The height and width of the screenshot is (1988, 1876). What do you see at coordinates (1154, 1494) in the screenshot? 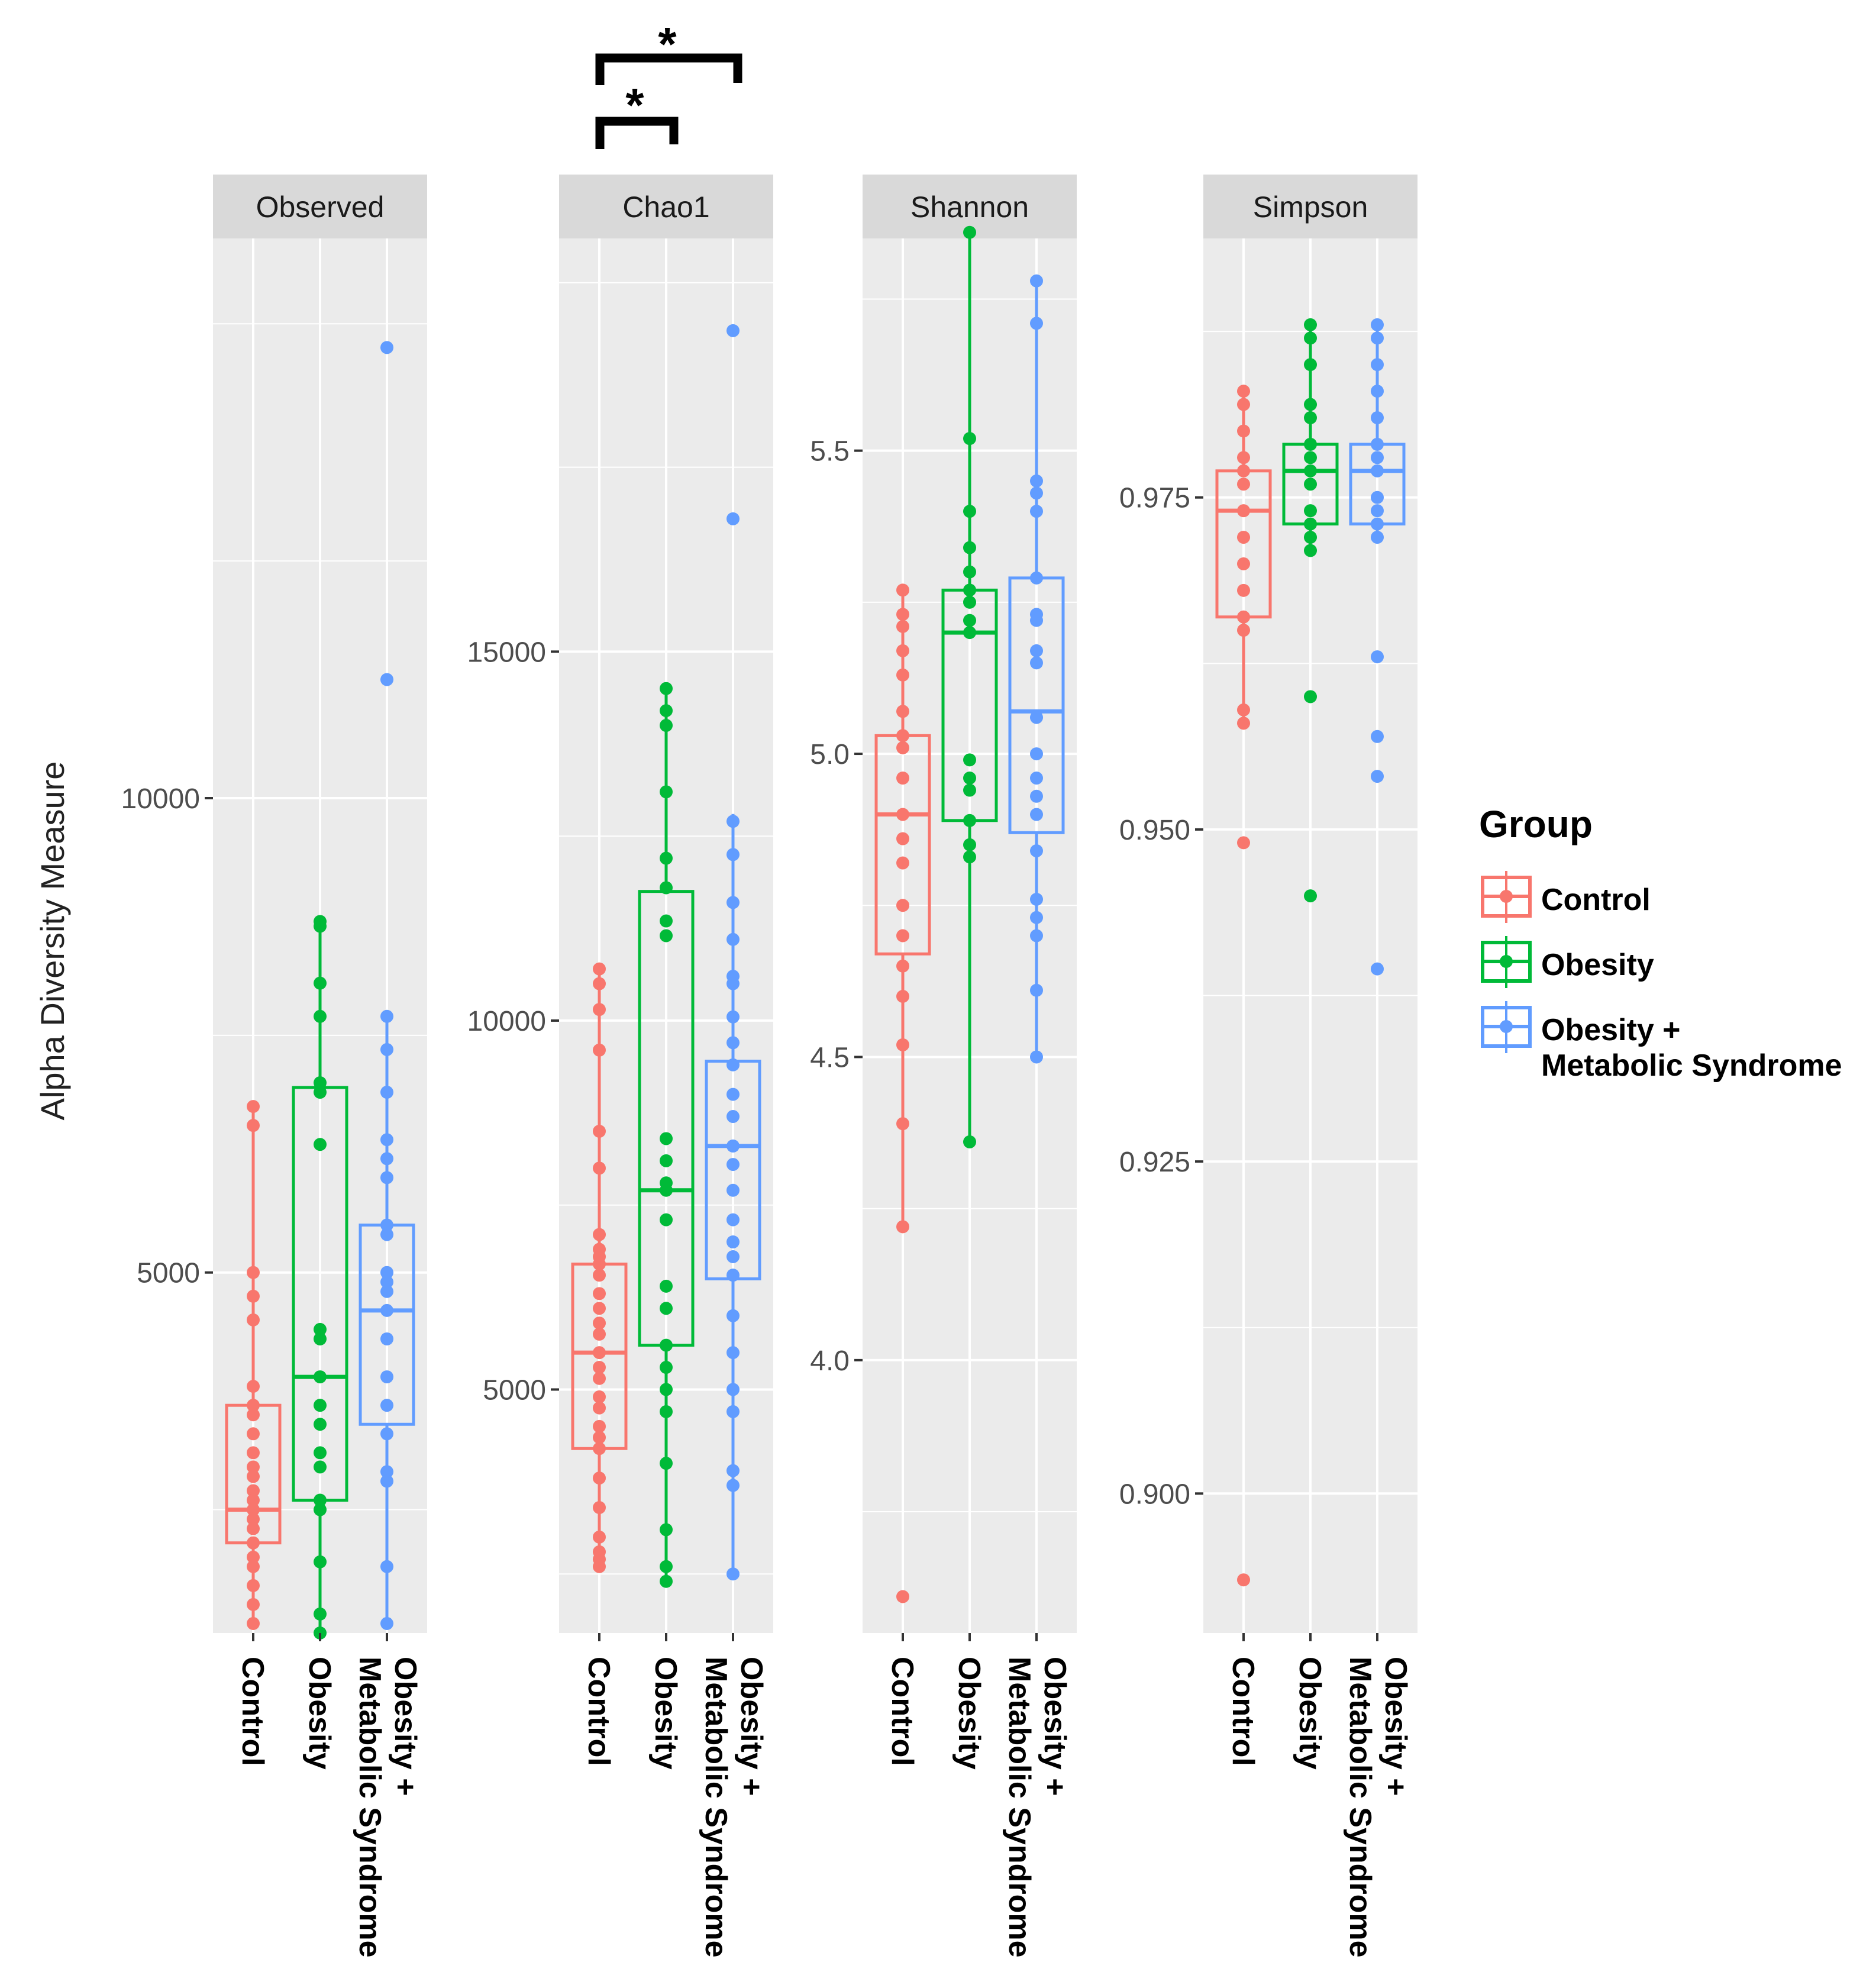
I see `y-tick-label: 0.900` at bounding box center [1154, 1494].